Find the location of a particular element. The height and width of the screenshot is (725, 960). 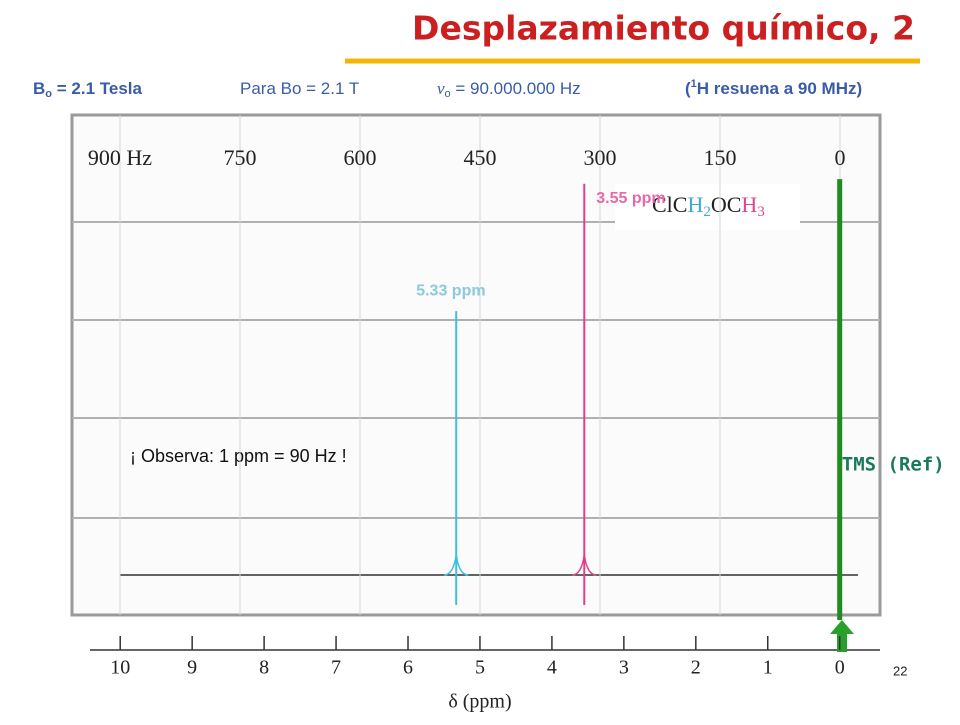

x2-tick-label: 300 is located at coordinates (600, 157).